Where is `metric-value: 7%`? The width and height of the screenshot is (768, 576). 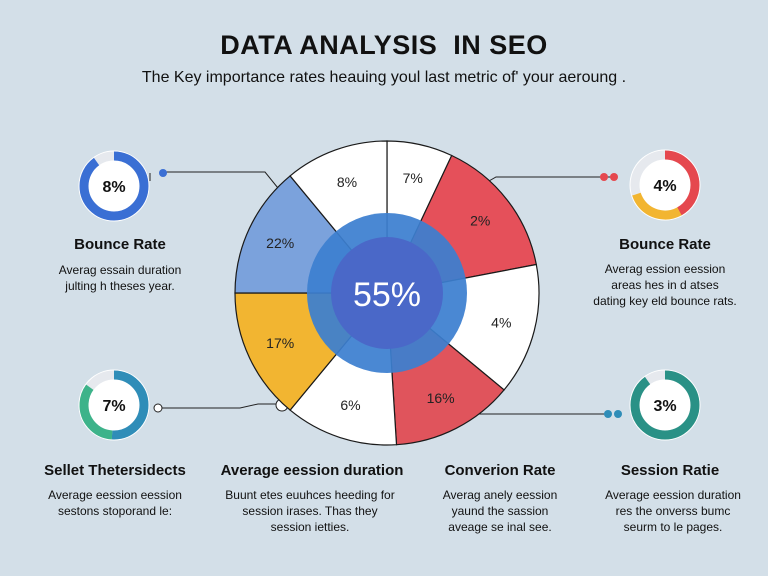
metric-value: 7% is located at coordinates (113, 406).